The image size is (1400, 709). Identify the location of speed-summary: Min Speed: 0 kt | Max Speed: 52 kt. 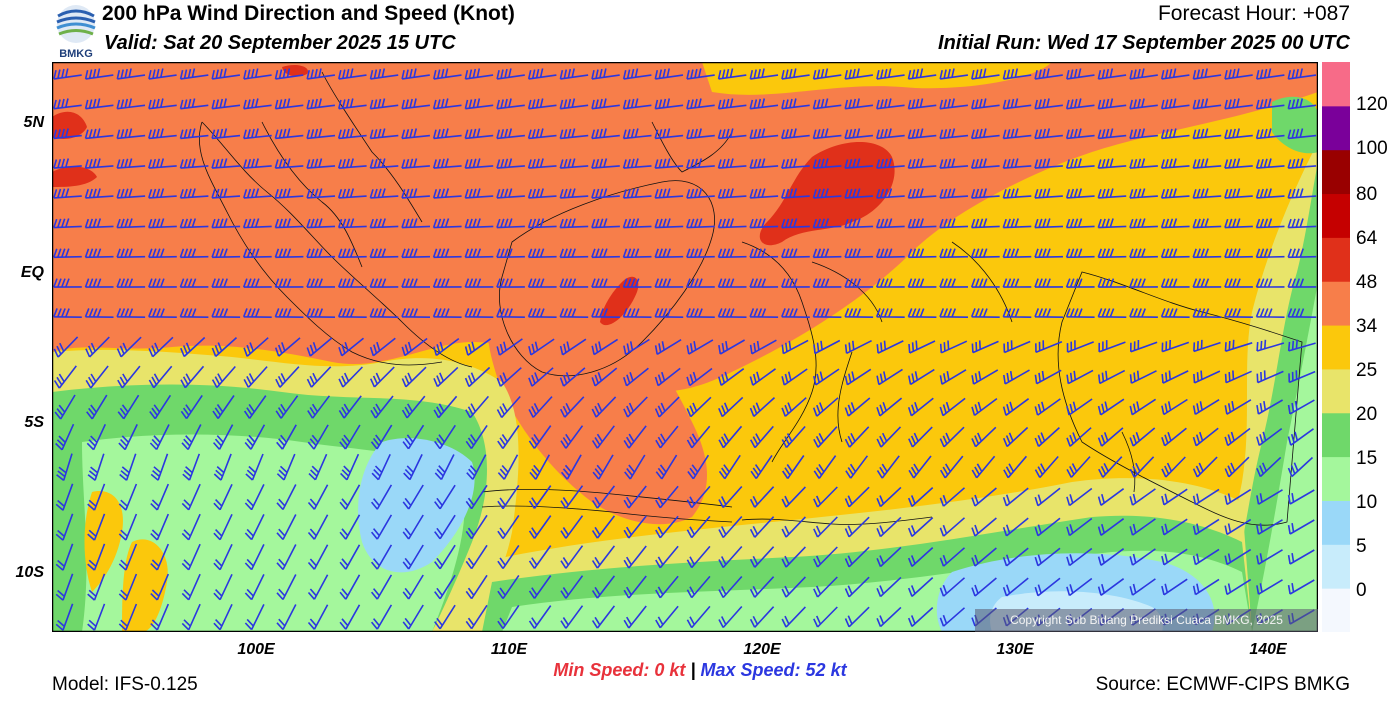
(700, 670).